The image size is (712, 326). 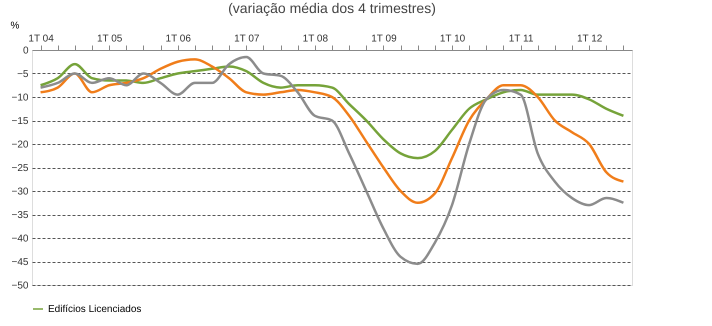 I want to click on y-tick-label: 0, so click(x=25, y=51).